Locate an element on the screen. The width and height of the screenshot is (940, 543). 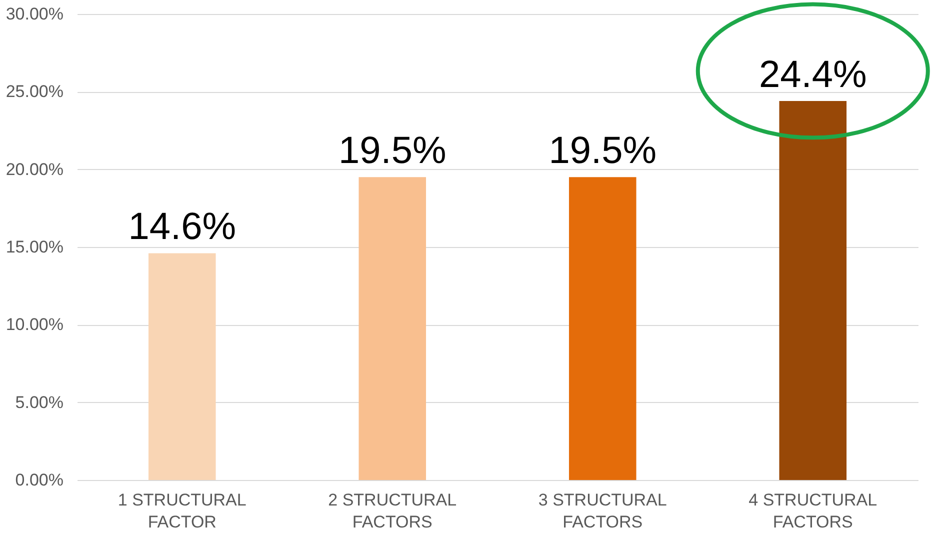
x-tick-label: 1 STRUCTURAL FACTOR is located at coordinates (182, 511).